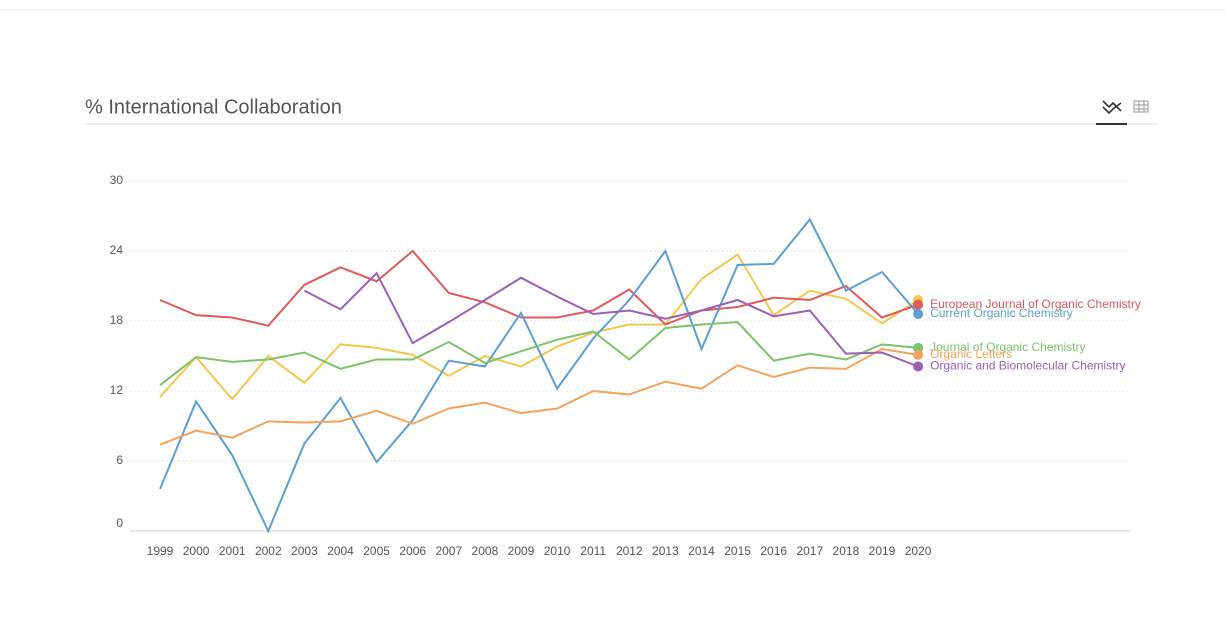 The image size is (1225, 628). I want to click on legend-label: Organic Letters, so click(971, 354).